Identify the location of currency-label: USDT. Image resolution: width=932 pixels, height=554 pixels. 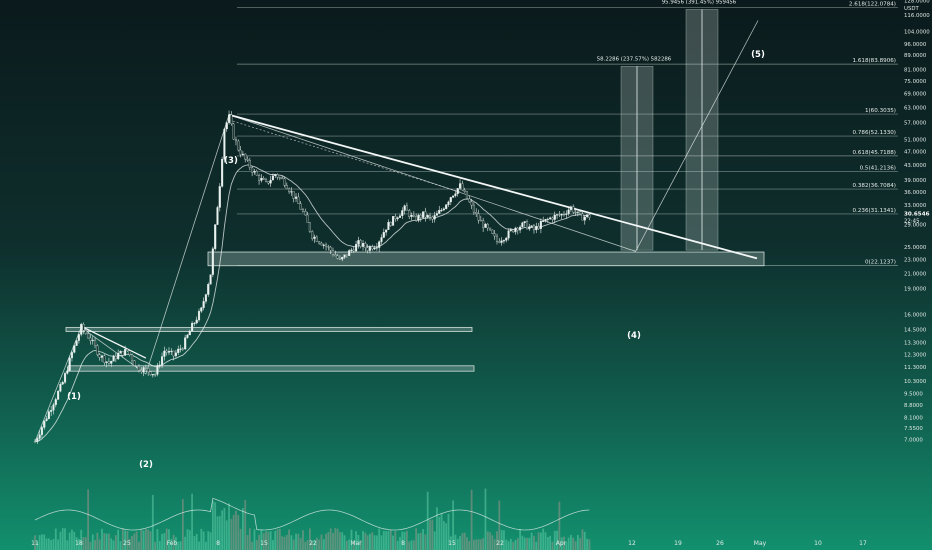
(912, 9).